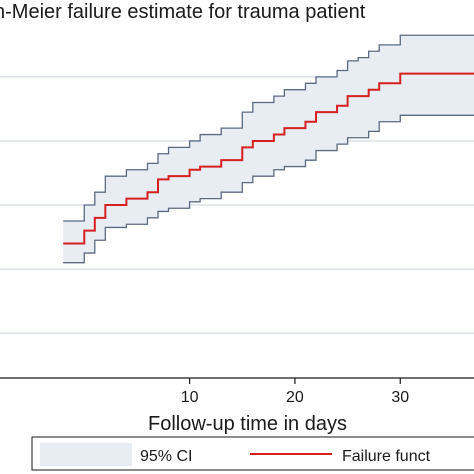  What do you see at coordinates (252, 453) in the screenshot?
I see `legend: 95% CI Failure funct` at bounding box center [252, 453].